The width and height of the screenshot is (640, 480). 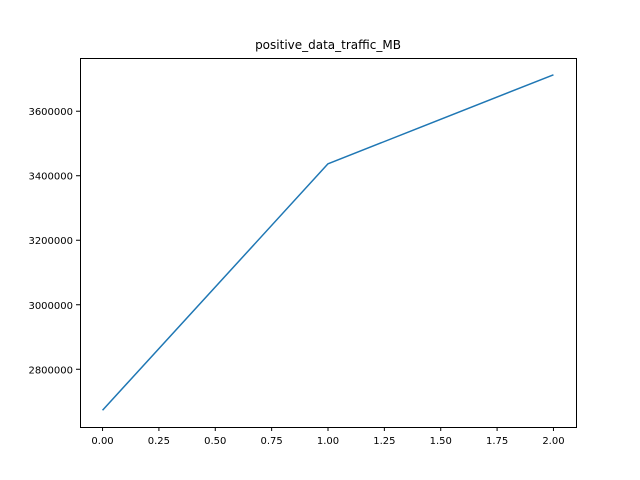 What do you see at coordinates (441, 441) in the screenshot?
I see `x-tick-label: 1.50` at bounding box center [441, 441].